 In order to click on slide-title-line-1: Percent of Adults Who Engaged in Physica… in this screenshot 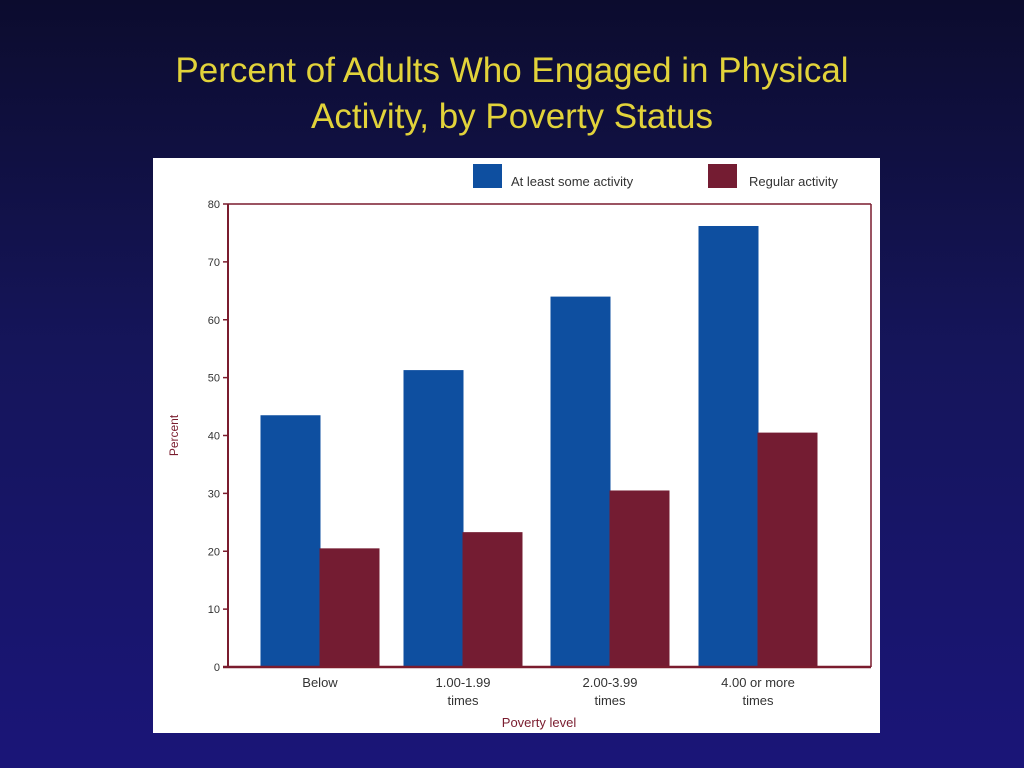, I will do `click(512, 70)`.